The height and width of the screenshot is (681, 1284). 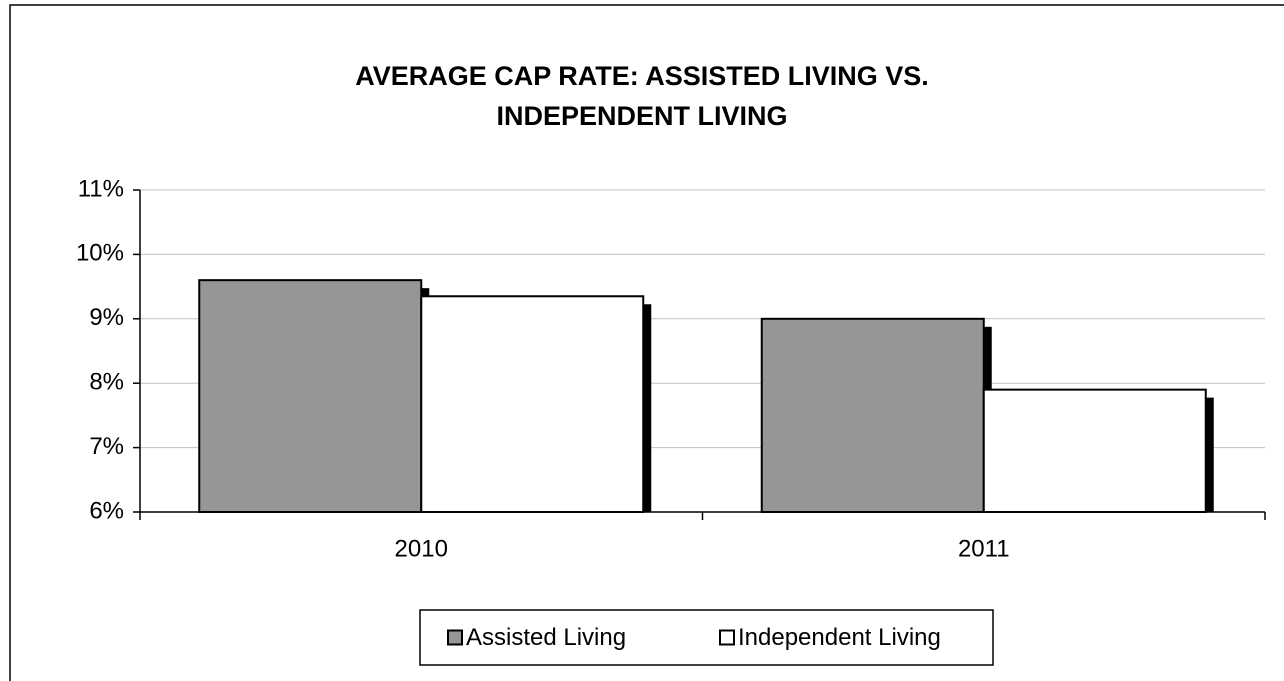 I want to click on y-tick-label: 8%, so click(x=106, y=382).